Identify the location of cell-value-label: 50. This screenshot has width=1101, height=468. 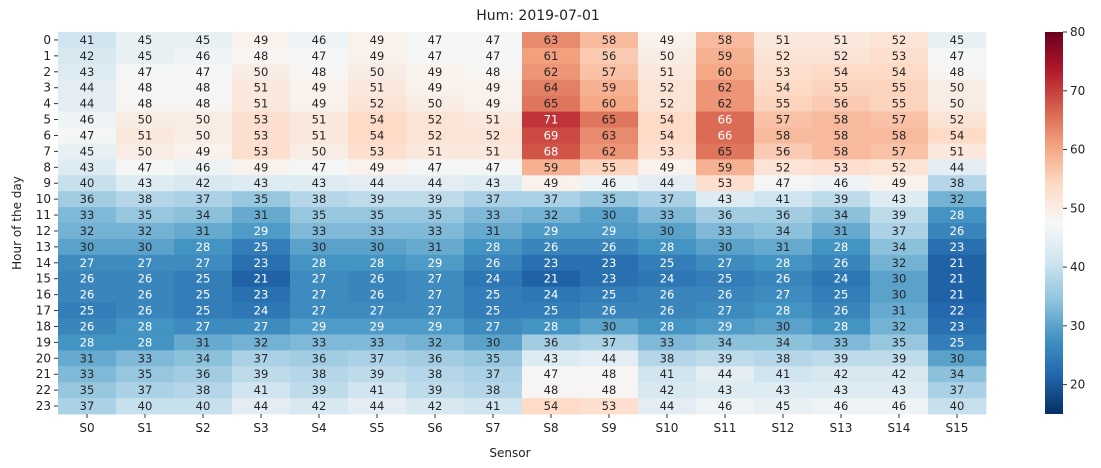
(957, 88).